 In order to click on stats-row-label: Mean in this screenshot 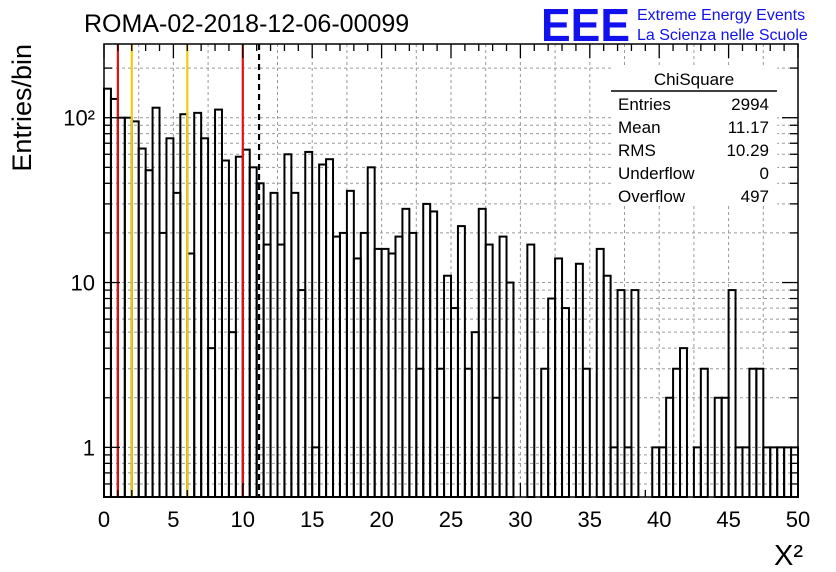, I will do `click(639, 127)`.